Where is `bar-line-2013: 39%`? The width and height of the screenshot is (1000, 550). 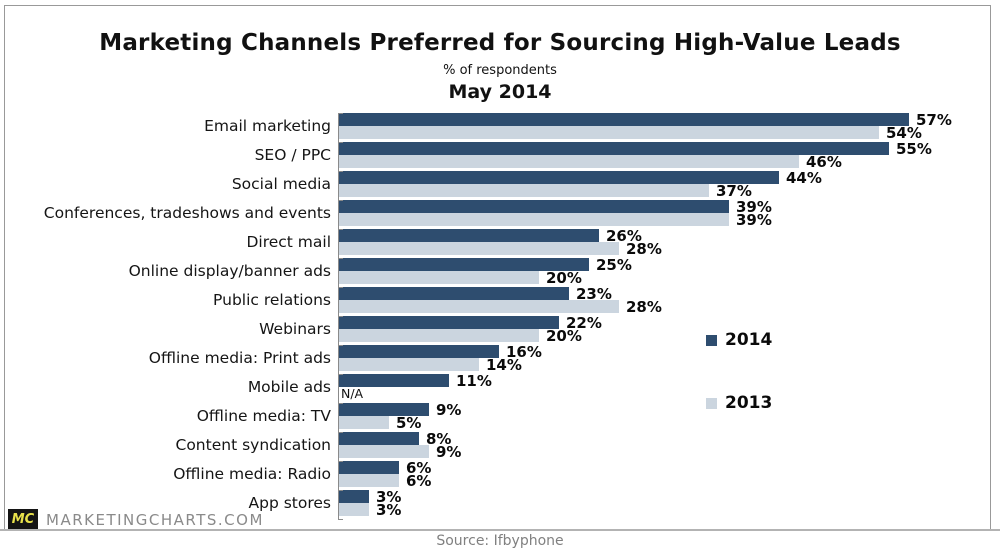
bar-line-2013: 39% is located at coordinates (555, 219).